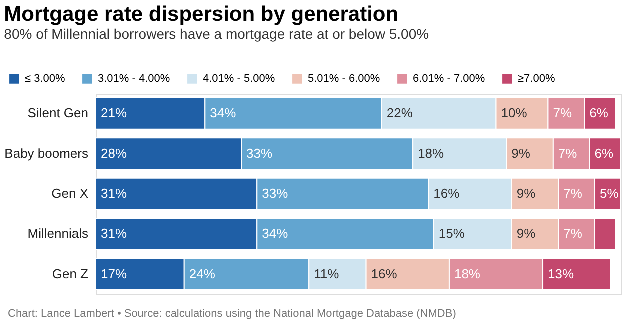 The image size is (631, 332). What do you see at coordinates (114, 153) in the screenshot?
I see `data-label: 28%` at bounding box center [114, 153].